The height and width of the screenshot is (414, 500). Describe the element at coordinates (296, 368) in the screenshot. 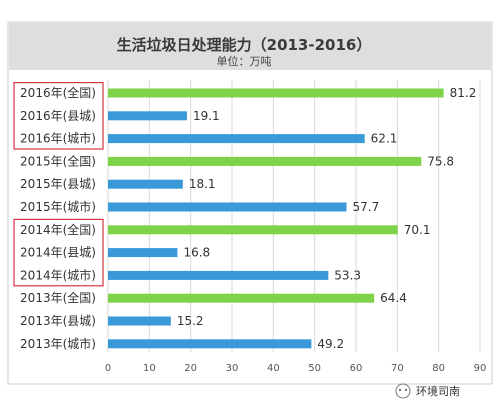

I see `x-axis-ticks: 0 10 20 30 40 50 60 70 80 90` at that location.